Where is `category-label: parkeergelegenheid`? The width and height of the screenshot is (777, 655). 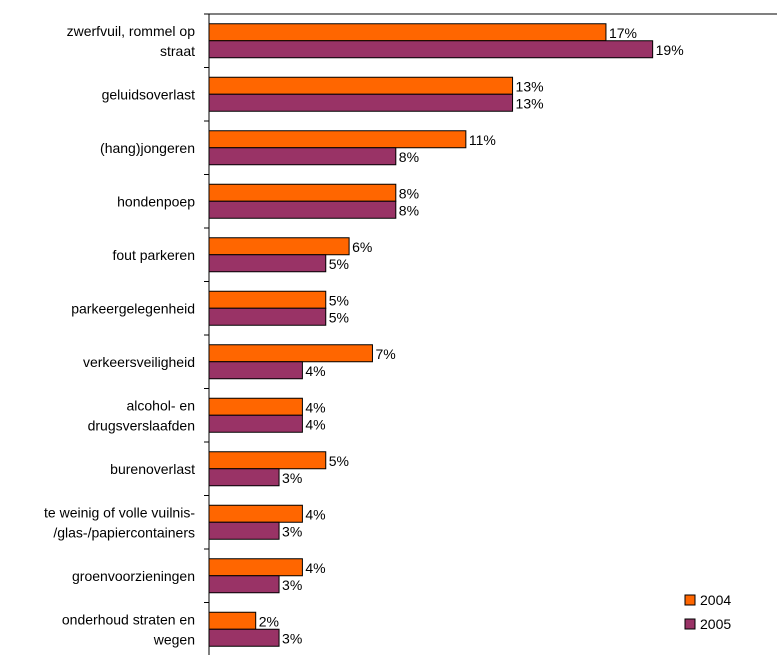 category-label: parkeergelegenheid is located at coordinates (133, 308).